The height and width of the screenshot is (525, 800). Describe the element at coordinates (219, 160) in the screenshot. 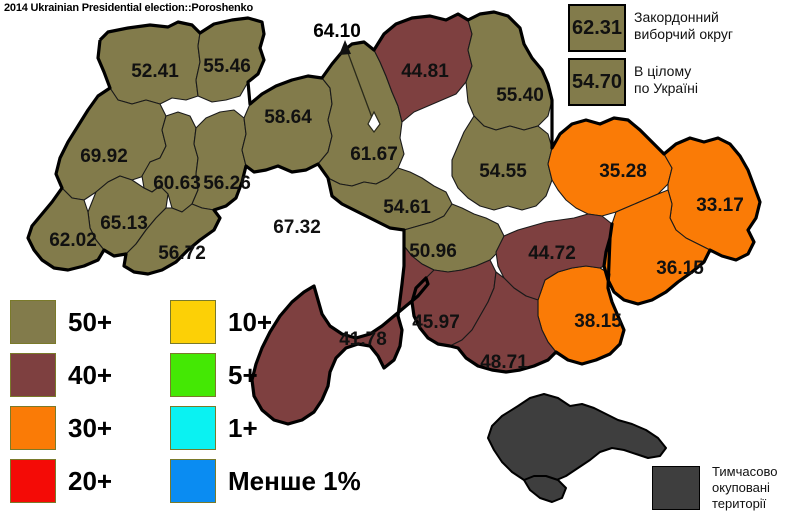

I see `region-khmelnytskyi` at that location.